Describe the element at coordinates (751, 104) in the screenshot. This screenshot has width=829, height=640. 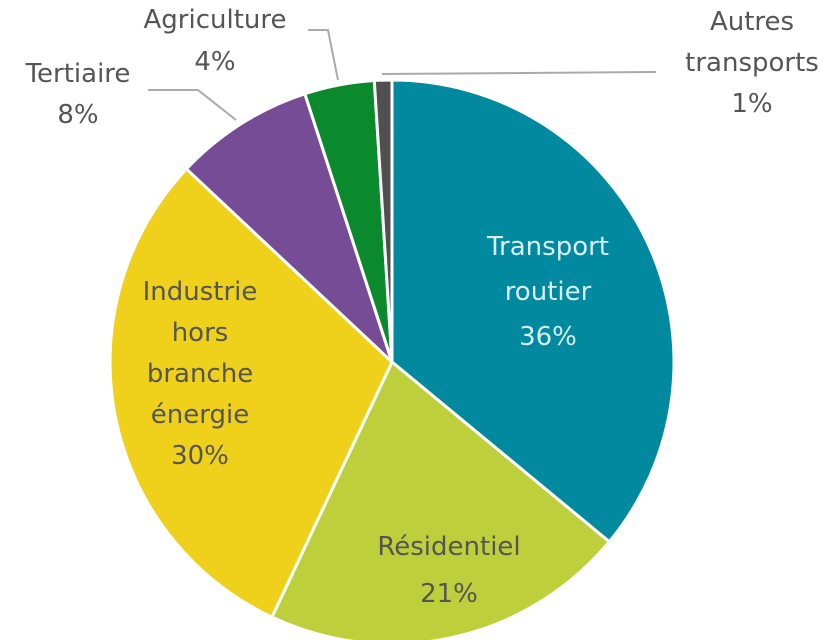
I see `slice-value-label: 1%` at that location.